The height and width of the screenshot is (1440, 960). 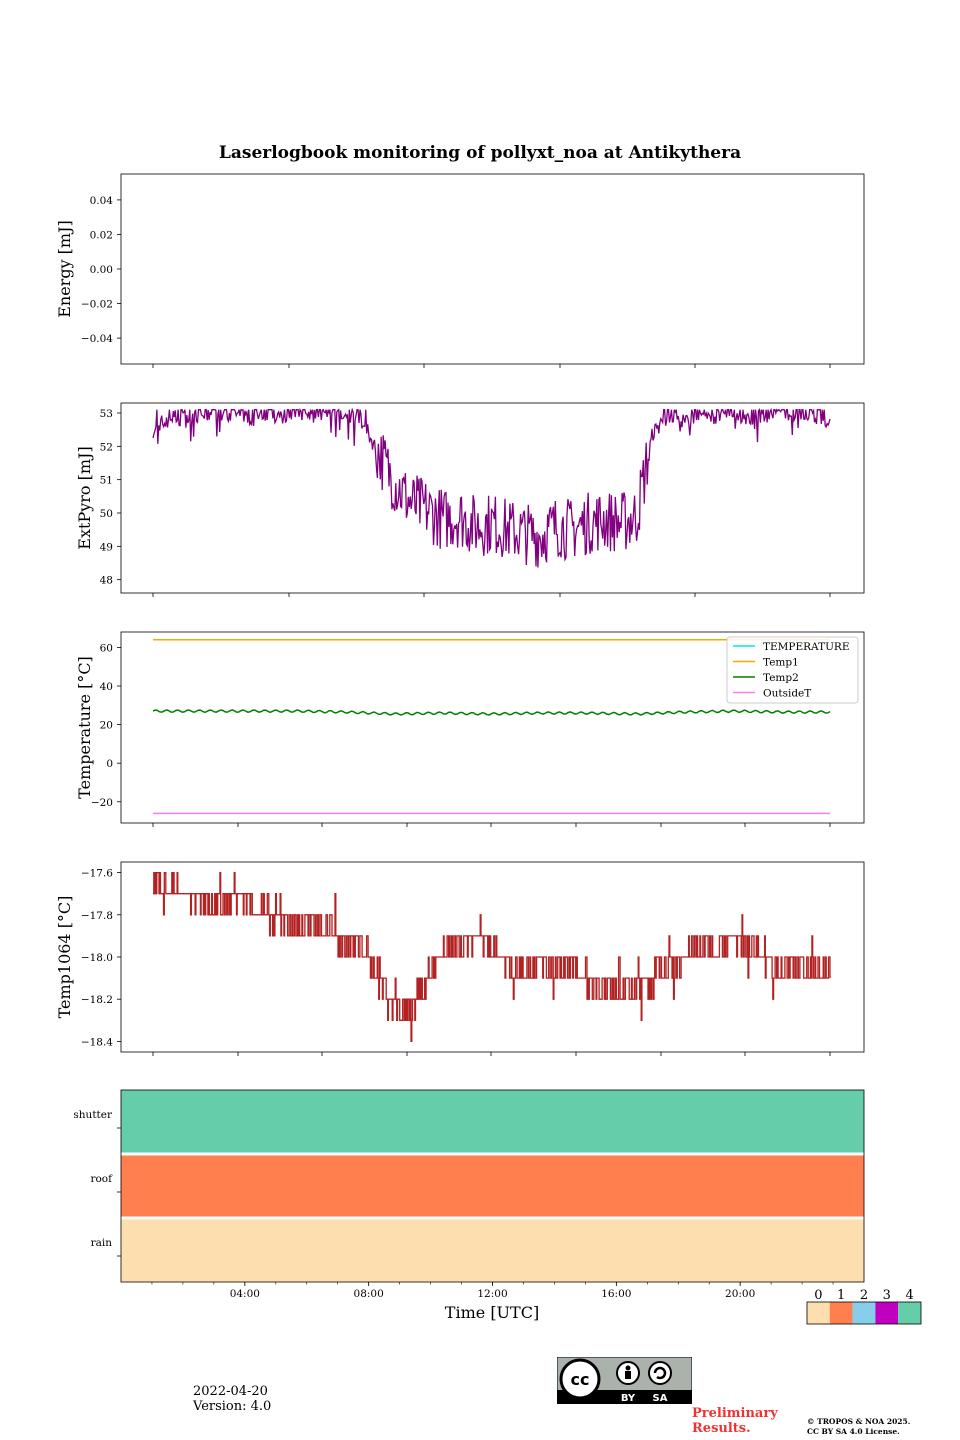 What do you see at coordinates (109, 764) in the screenshot?
I see `y-tick-label: 0` at bounding box center [109, 764].